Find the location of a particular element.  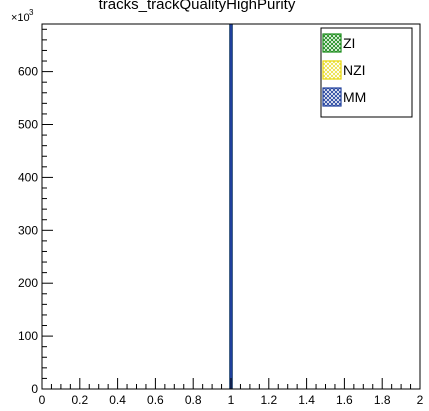

x-tick-label: 1.8 is located at coordinates (382, 399).